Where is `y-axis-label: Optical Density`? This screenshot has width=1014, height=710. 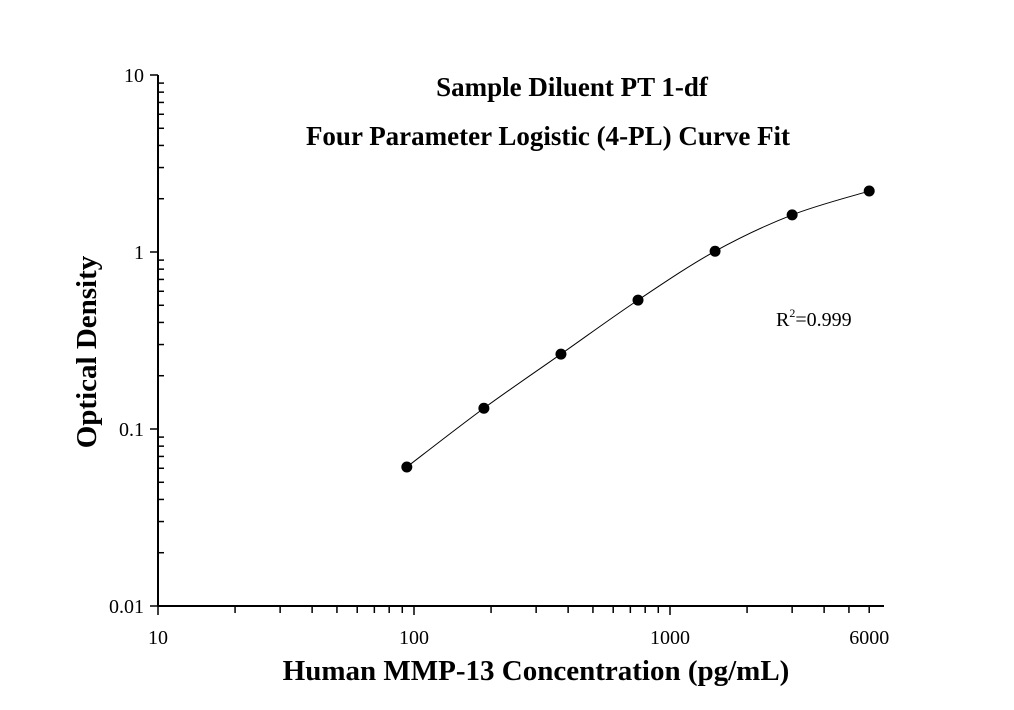
y-axis-label: Optical Density is located at coordinates (87, 351).